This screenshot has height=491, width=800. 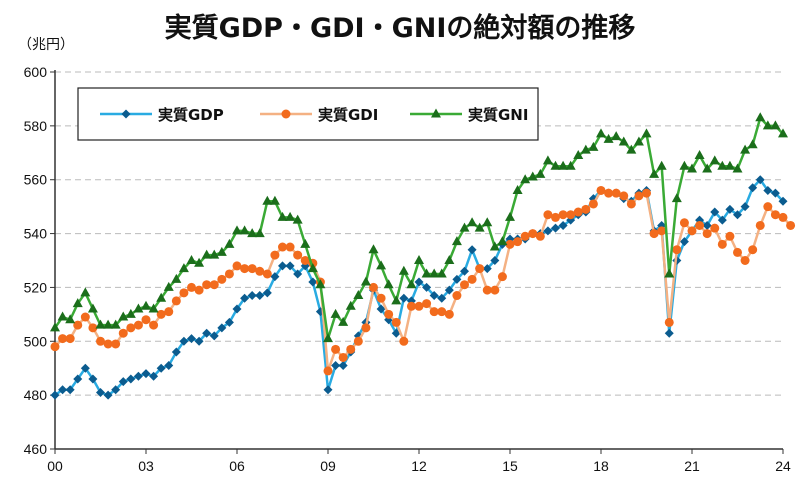 What do you see at coordinates (55, 466) in the screenshot?
I see `x-tick-label: 00` at bounding box center [55, 466].